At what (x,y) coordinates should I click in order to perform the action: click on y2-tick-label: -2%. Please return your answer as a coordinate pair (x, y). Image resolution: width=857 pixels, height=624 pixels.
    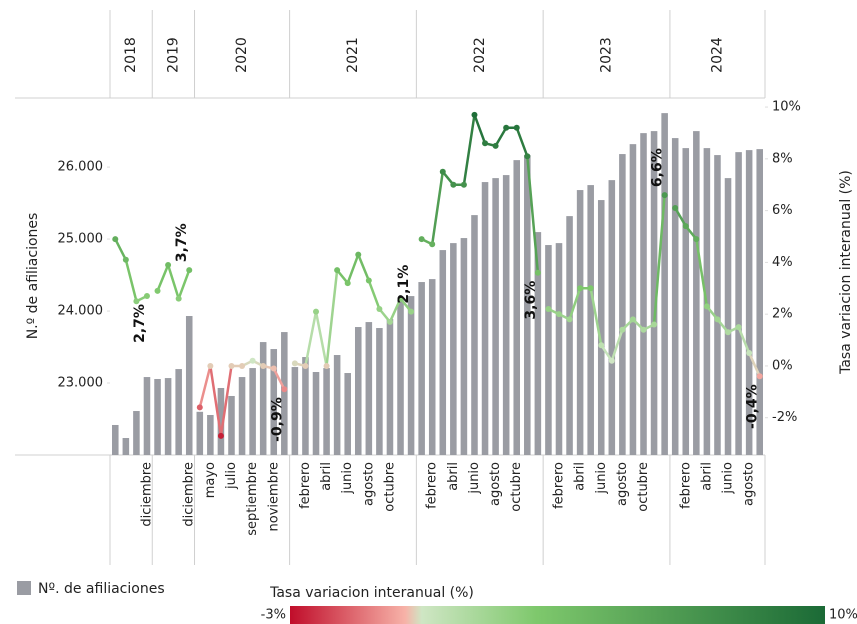
    Looking at the image, I should click on (784, 417).